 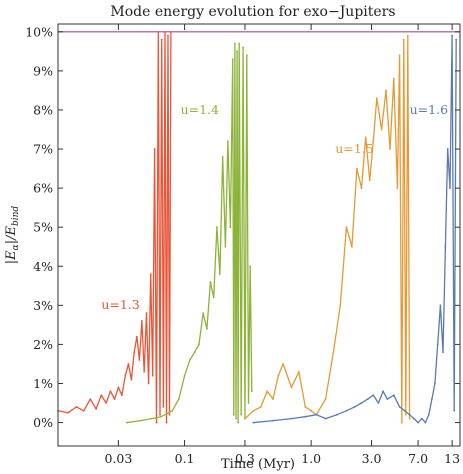 I want to click on x-axis-label: Time (Myr), so click(x=258, y=464).